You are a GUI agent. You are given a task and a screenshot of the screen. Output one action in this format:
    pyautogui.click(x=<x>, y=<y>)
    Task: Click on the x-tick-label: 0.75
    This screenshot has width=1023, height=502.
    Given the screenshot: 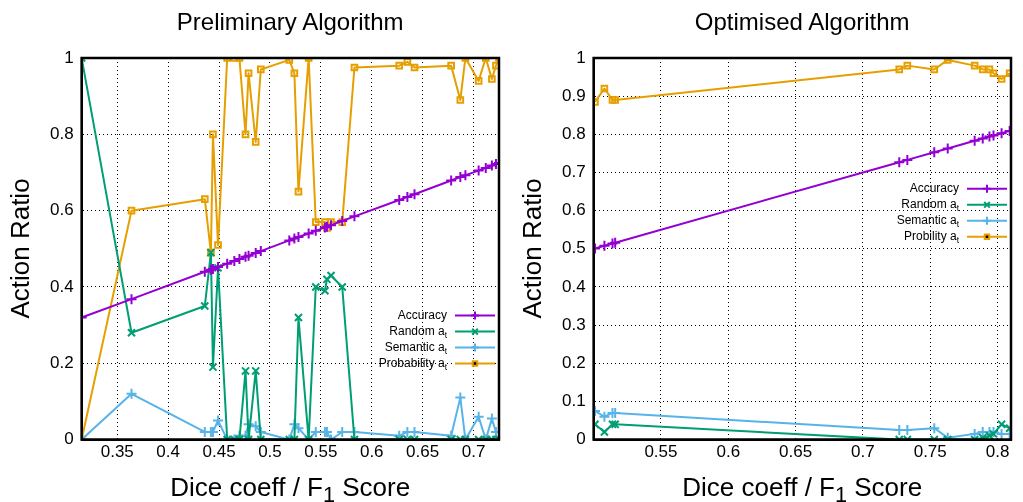 What is the action you would take?
    pyautogui.click(x=930, y=452)
    